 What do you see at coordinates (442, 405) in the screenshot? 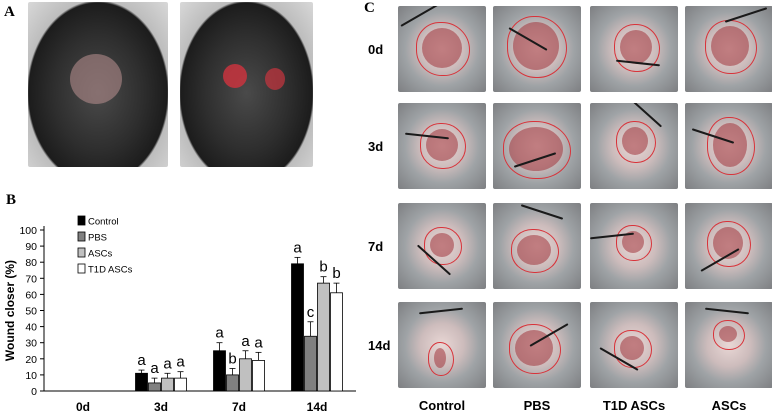
I see `col-label-control: Control` at bounding box center [442, 405].